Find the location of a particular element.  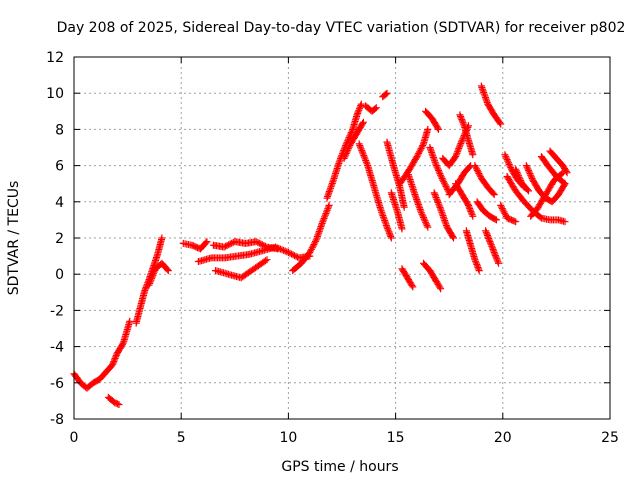

x-tick-label: 10 is located at coordinates (288, 438).